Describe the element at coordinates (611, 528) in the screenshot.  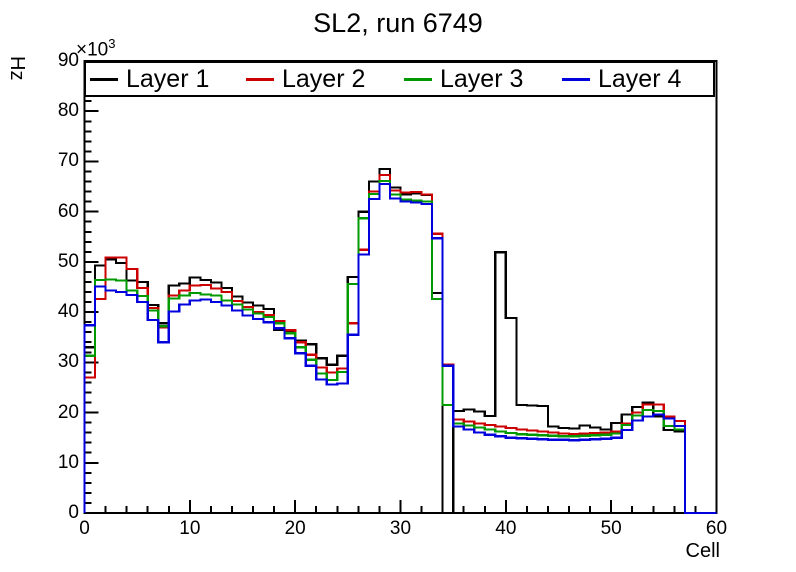
I see `x-tick-label-50: 50` at that location.